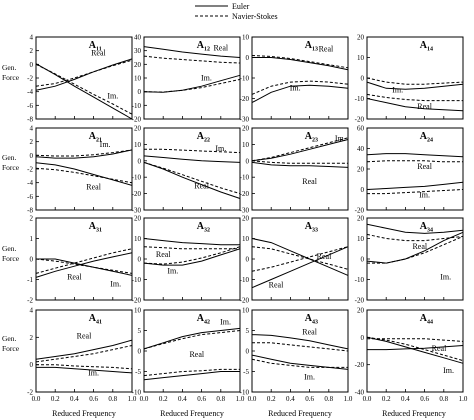 This screenshot has height=420, width=474. What do you see at coordinates (186, 260) in the screenshot?
I see `panel-a32: 20 10 0 -10 -20 A32 Real Im.` at bounding box center [186, 260].